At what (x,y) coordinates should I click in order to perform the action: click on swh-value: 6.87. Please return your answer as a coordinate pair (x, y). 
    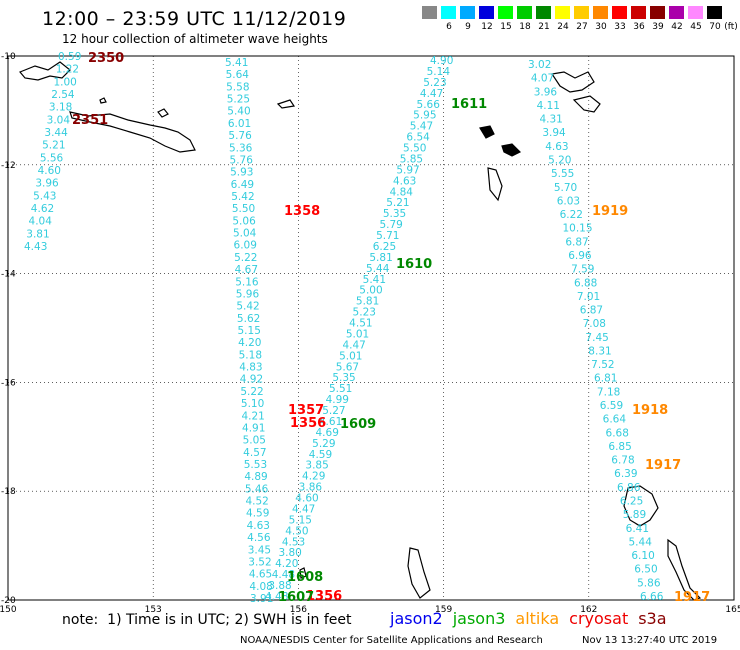
    Looking at the image, I should click on (576, 242).